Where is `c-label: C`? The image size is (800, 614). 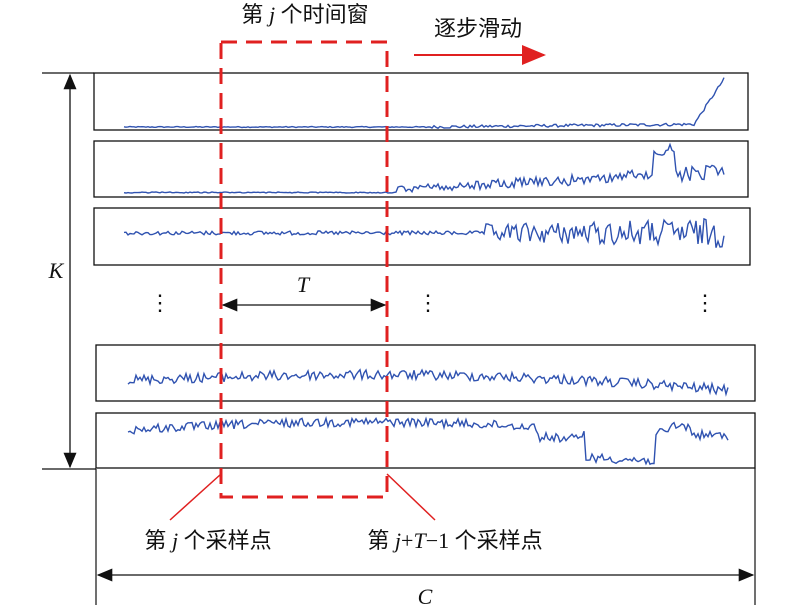
c-label: C is located at coordinates (425, 596).